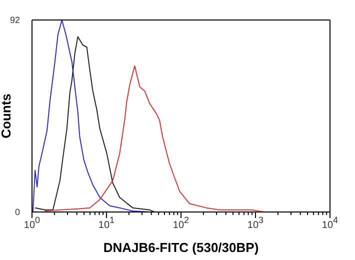 The width and height of the screenshot is (355, 260). What do you see at coordinates (32, 223) in the screenshot?
I see `x-tick-label: 10$^{0}$` at bounding box center [32, 223].